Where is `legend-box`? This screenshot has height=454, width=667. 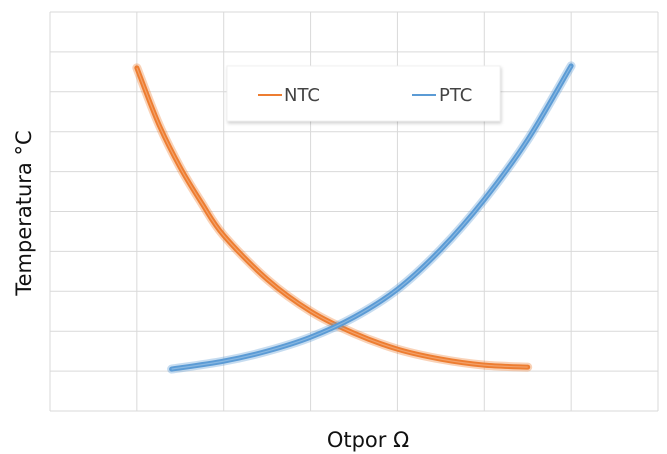 legend-box is located at coordinates (363, 93).